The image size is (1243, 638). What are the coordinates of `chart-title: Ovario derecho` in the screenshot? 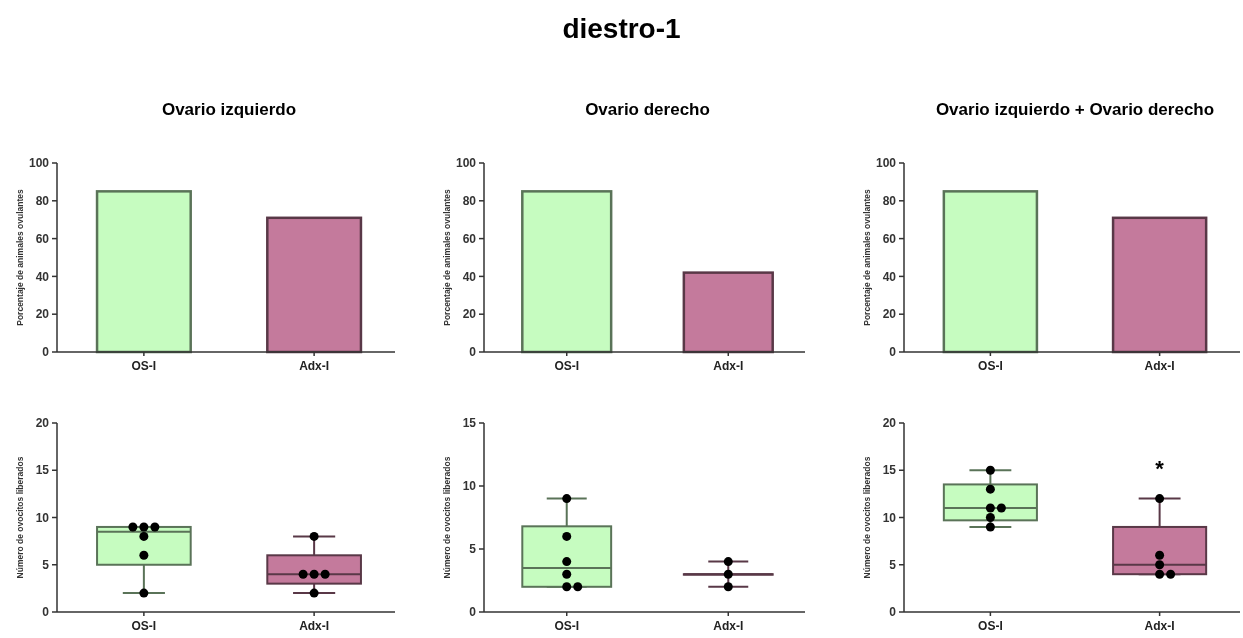 It's located at (647, 109).